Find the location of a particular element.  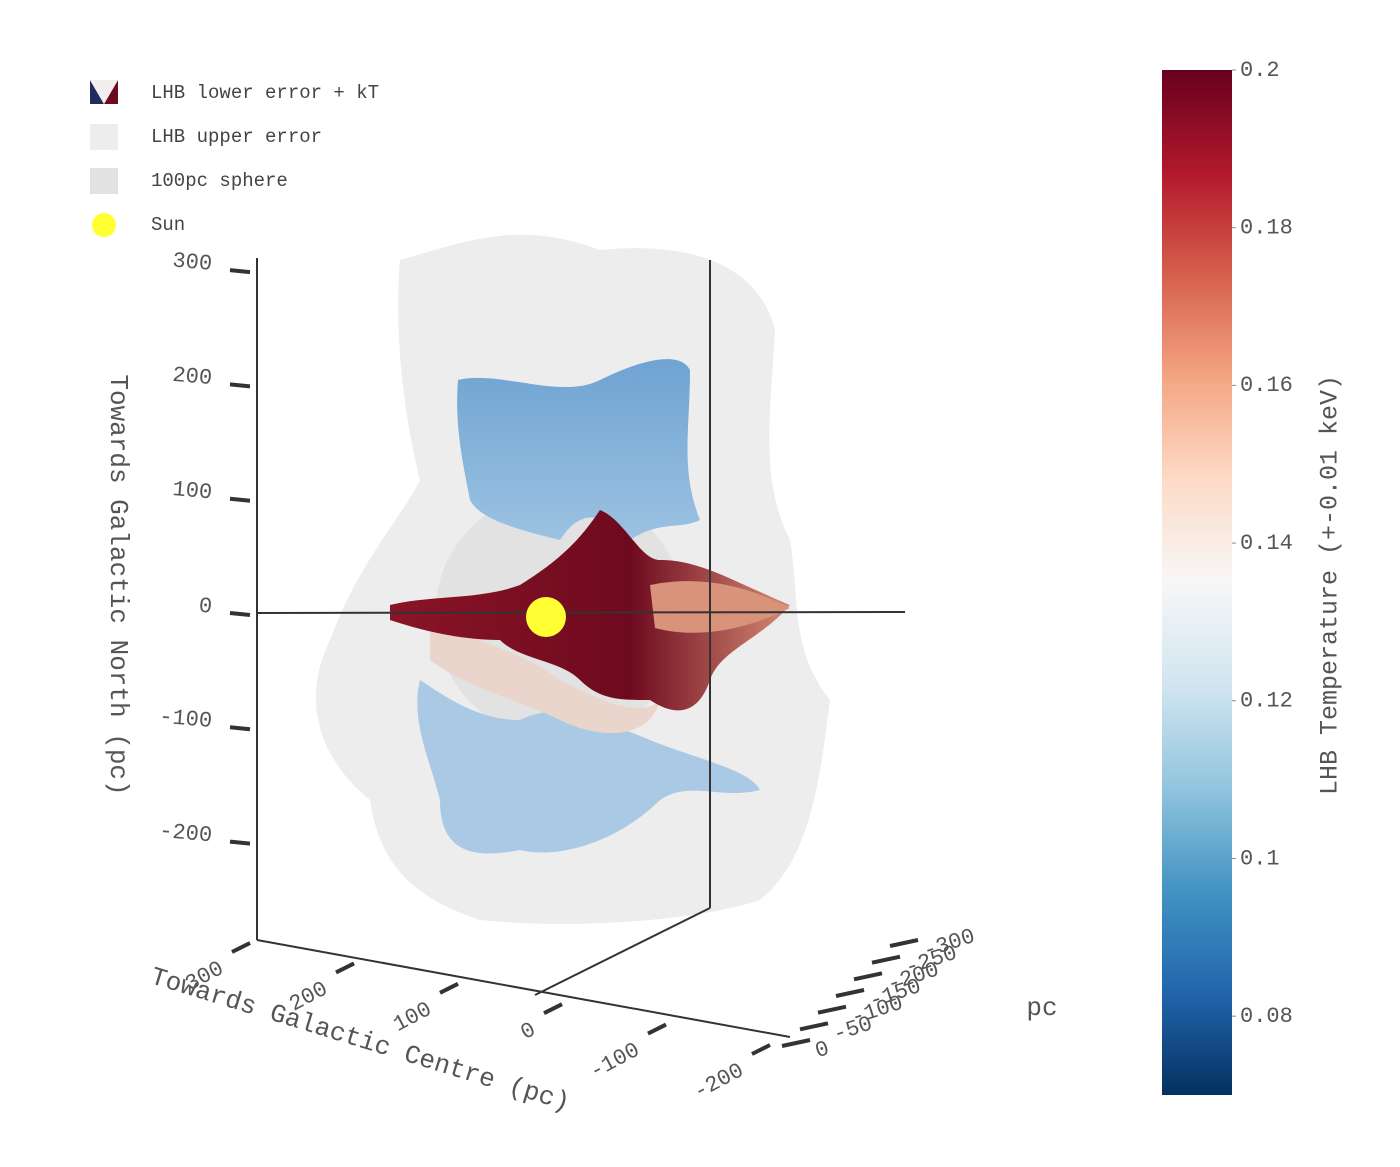

z-tick-label: 100 is located at coordinates (192, 491).